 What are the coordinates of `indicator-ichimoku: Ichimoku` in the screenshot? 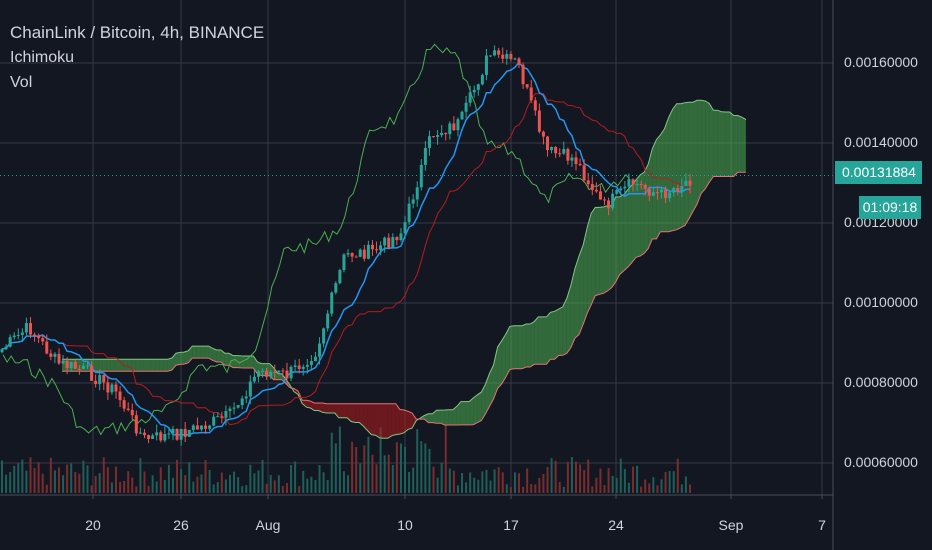 It's located at (42, 58).